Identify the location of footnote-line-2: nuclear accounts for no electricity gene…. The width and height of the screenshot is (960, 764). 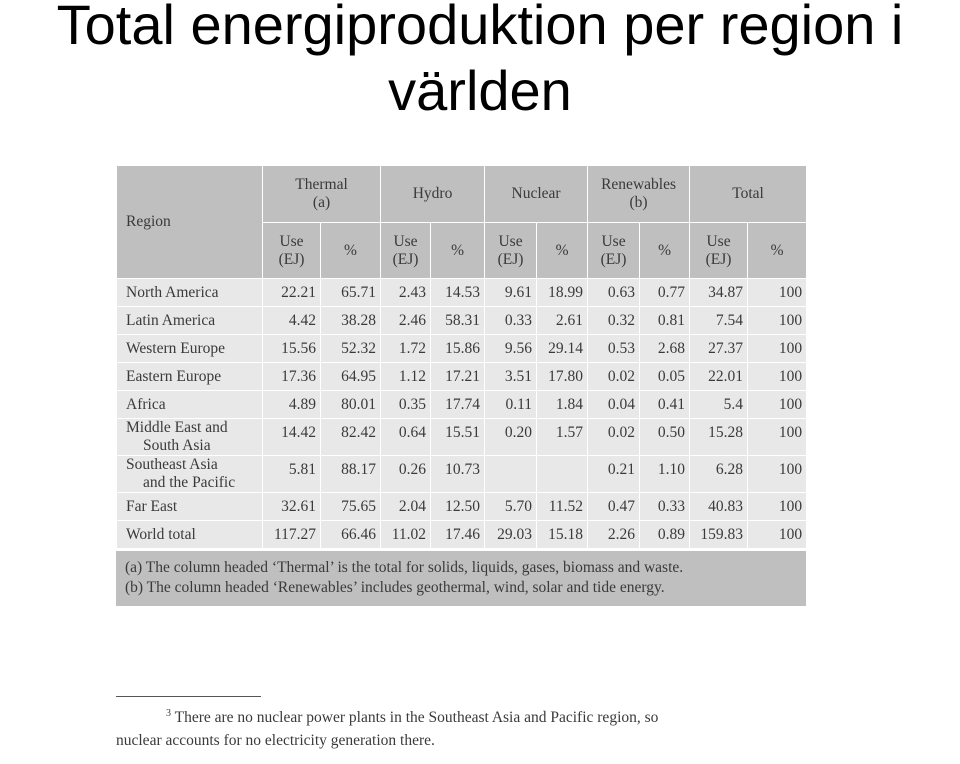
(275, 740).